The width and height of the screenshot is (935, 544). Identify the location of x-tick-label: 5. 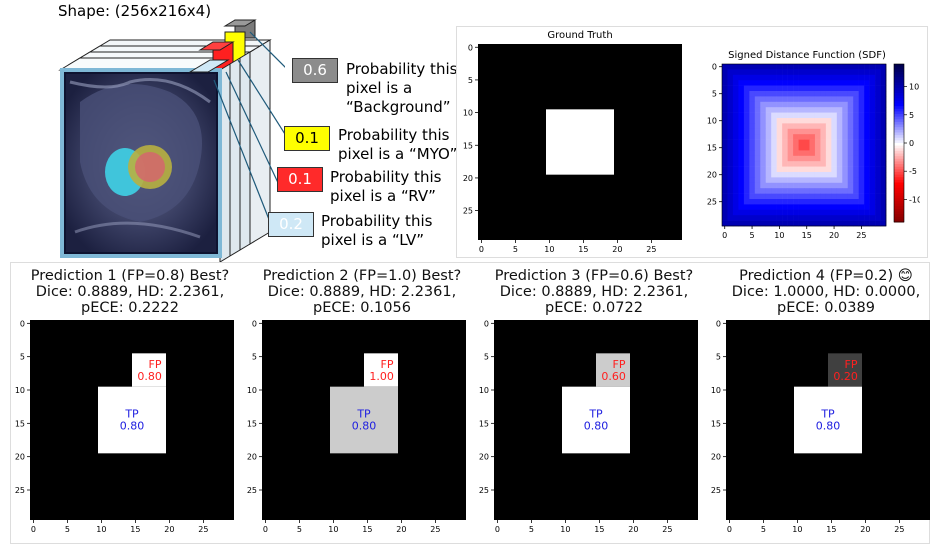
(531, 529).